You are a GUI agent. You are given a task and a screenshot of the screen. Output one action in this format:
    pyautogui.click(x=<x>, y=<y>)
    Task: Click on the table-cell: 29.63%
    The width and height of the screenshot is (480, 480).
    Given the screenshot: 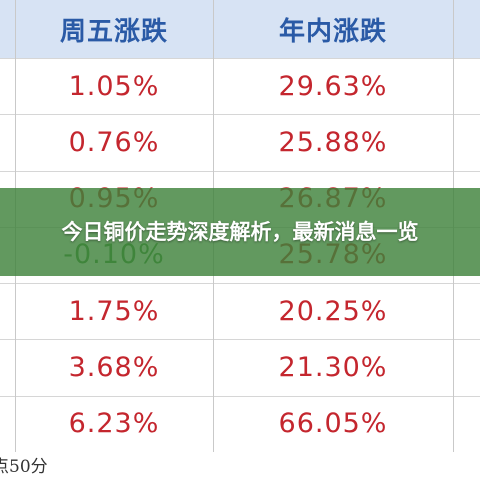 What is the action you would take?
    pyautogui.click(x=333, y=86)
    